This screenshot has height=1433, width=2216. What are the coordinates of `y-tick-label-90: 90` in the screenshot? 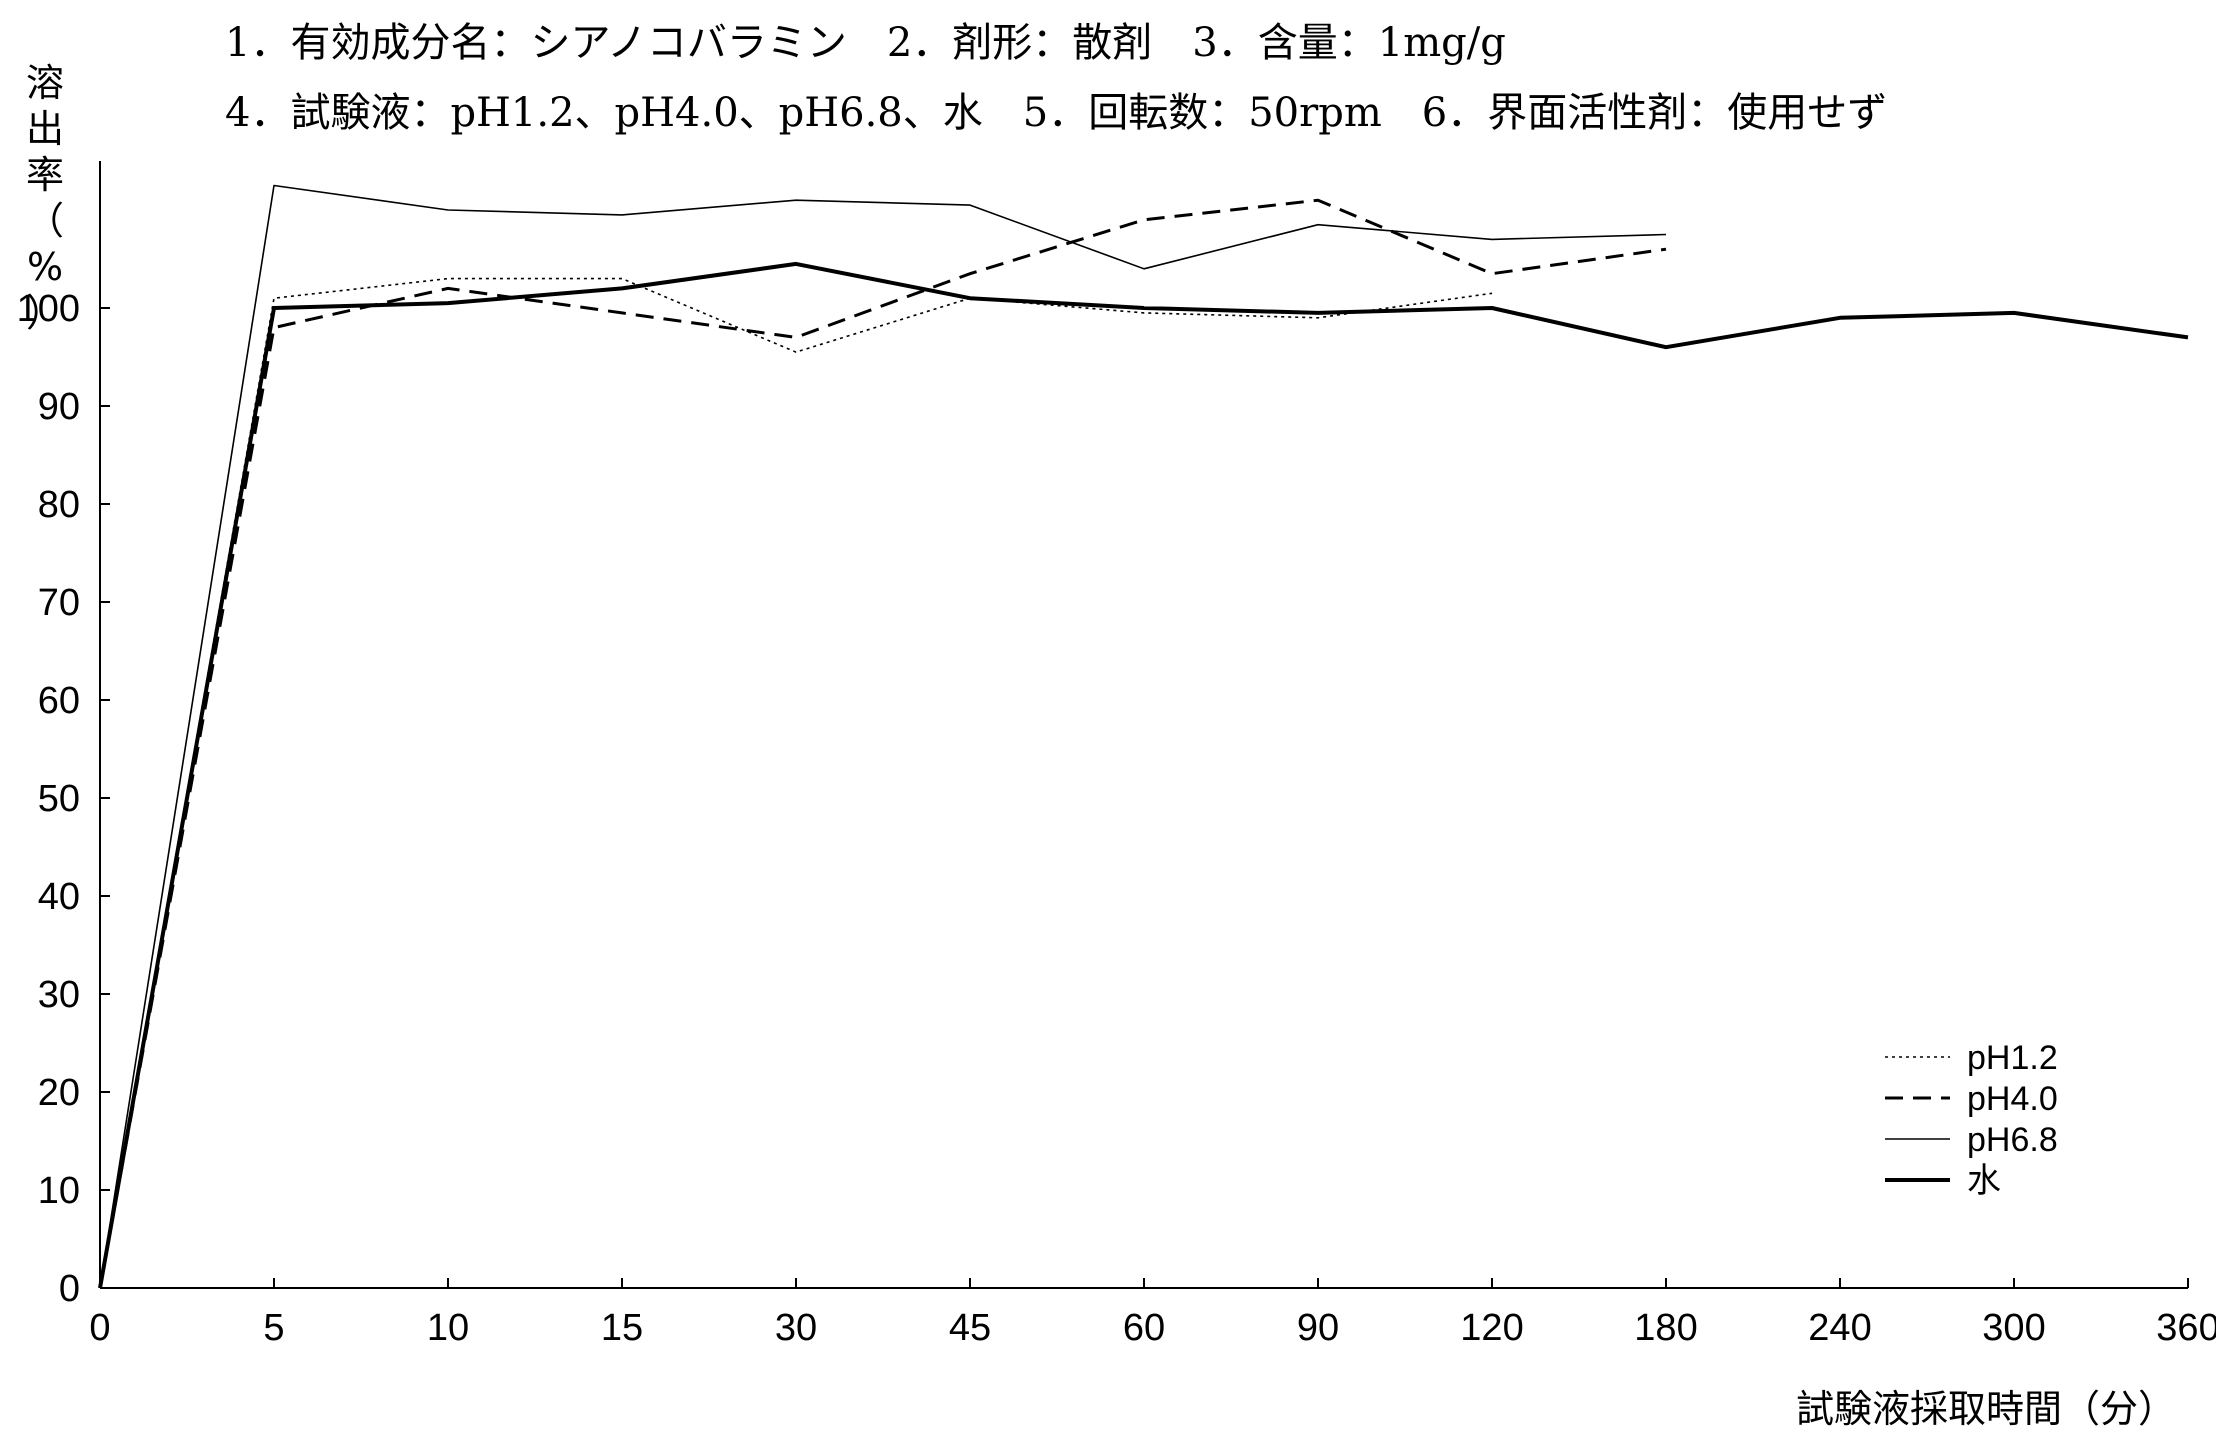 It's located at (59, 407).